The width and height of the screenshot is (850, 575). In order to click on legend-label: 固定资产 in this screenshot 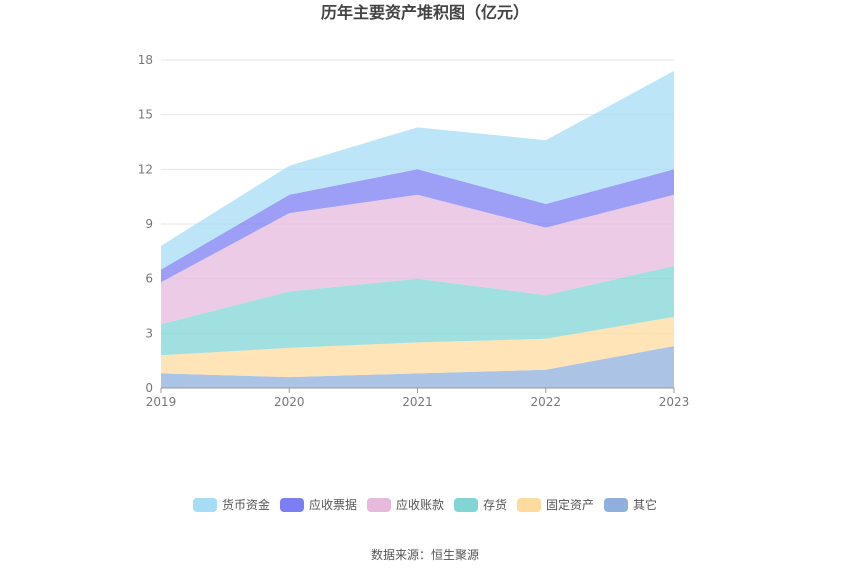, I will do `click(570, 505)`.